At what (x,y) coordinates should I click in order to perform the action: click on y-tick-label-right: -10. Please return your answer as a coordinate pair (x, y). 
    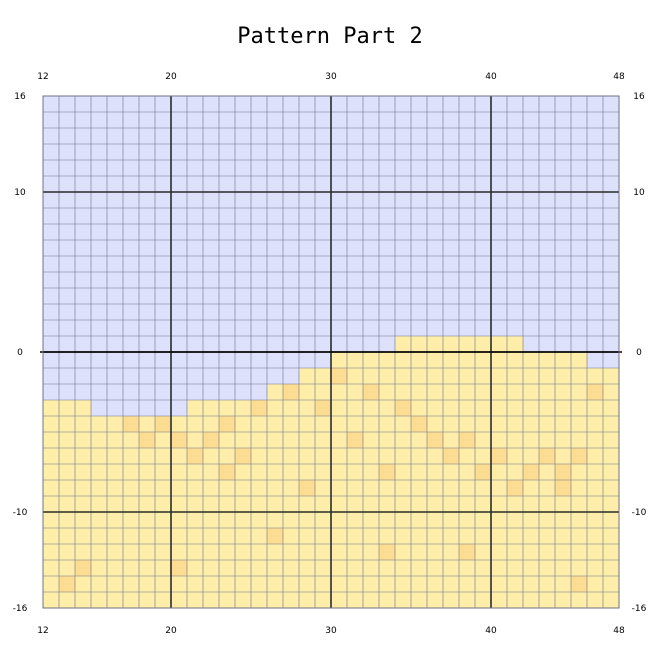
    Looking at the image, I should click on (639, 513).